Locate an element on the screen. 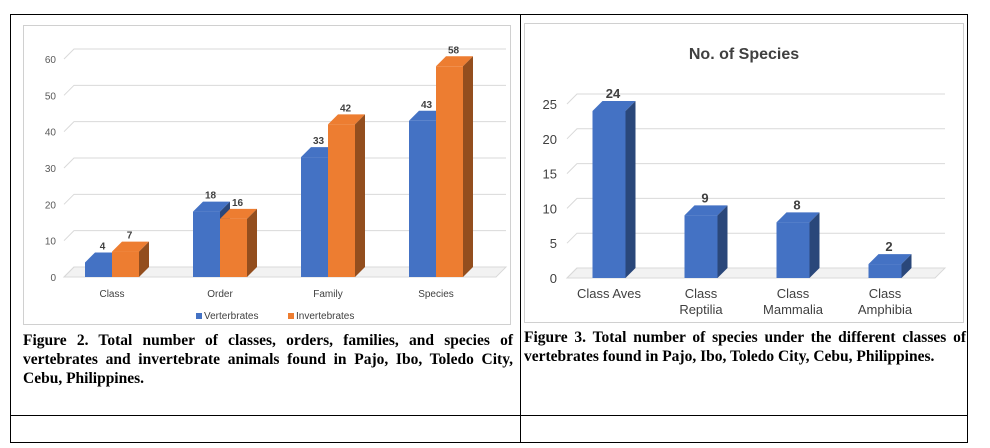 The width and height of the screenshot is (990, 448). chart2-data-label: 24 is located at coordinates (613, 93).